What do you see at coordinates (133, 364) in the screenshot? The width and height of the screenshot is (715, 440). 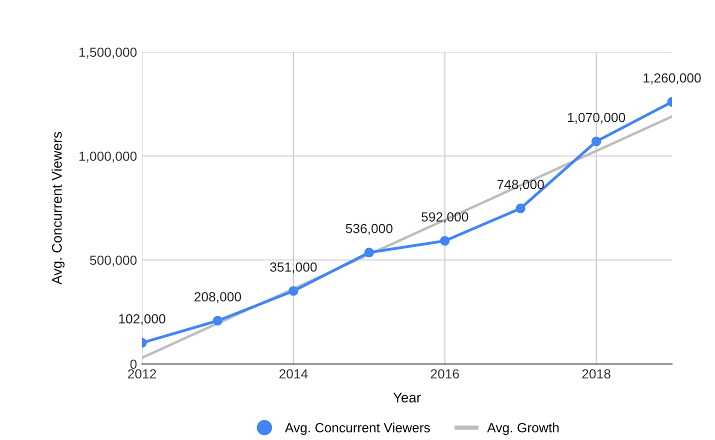 I see `y-tick-label: 0` at bounding box center [133, 364].